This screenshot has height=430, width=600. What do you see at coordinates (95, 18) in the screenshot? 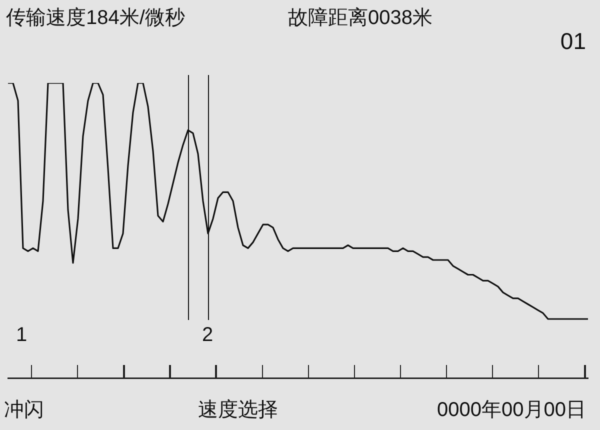
I see `chart-title: 传输速度184米/微秒` at bounding box center [95, 18].